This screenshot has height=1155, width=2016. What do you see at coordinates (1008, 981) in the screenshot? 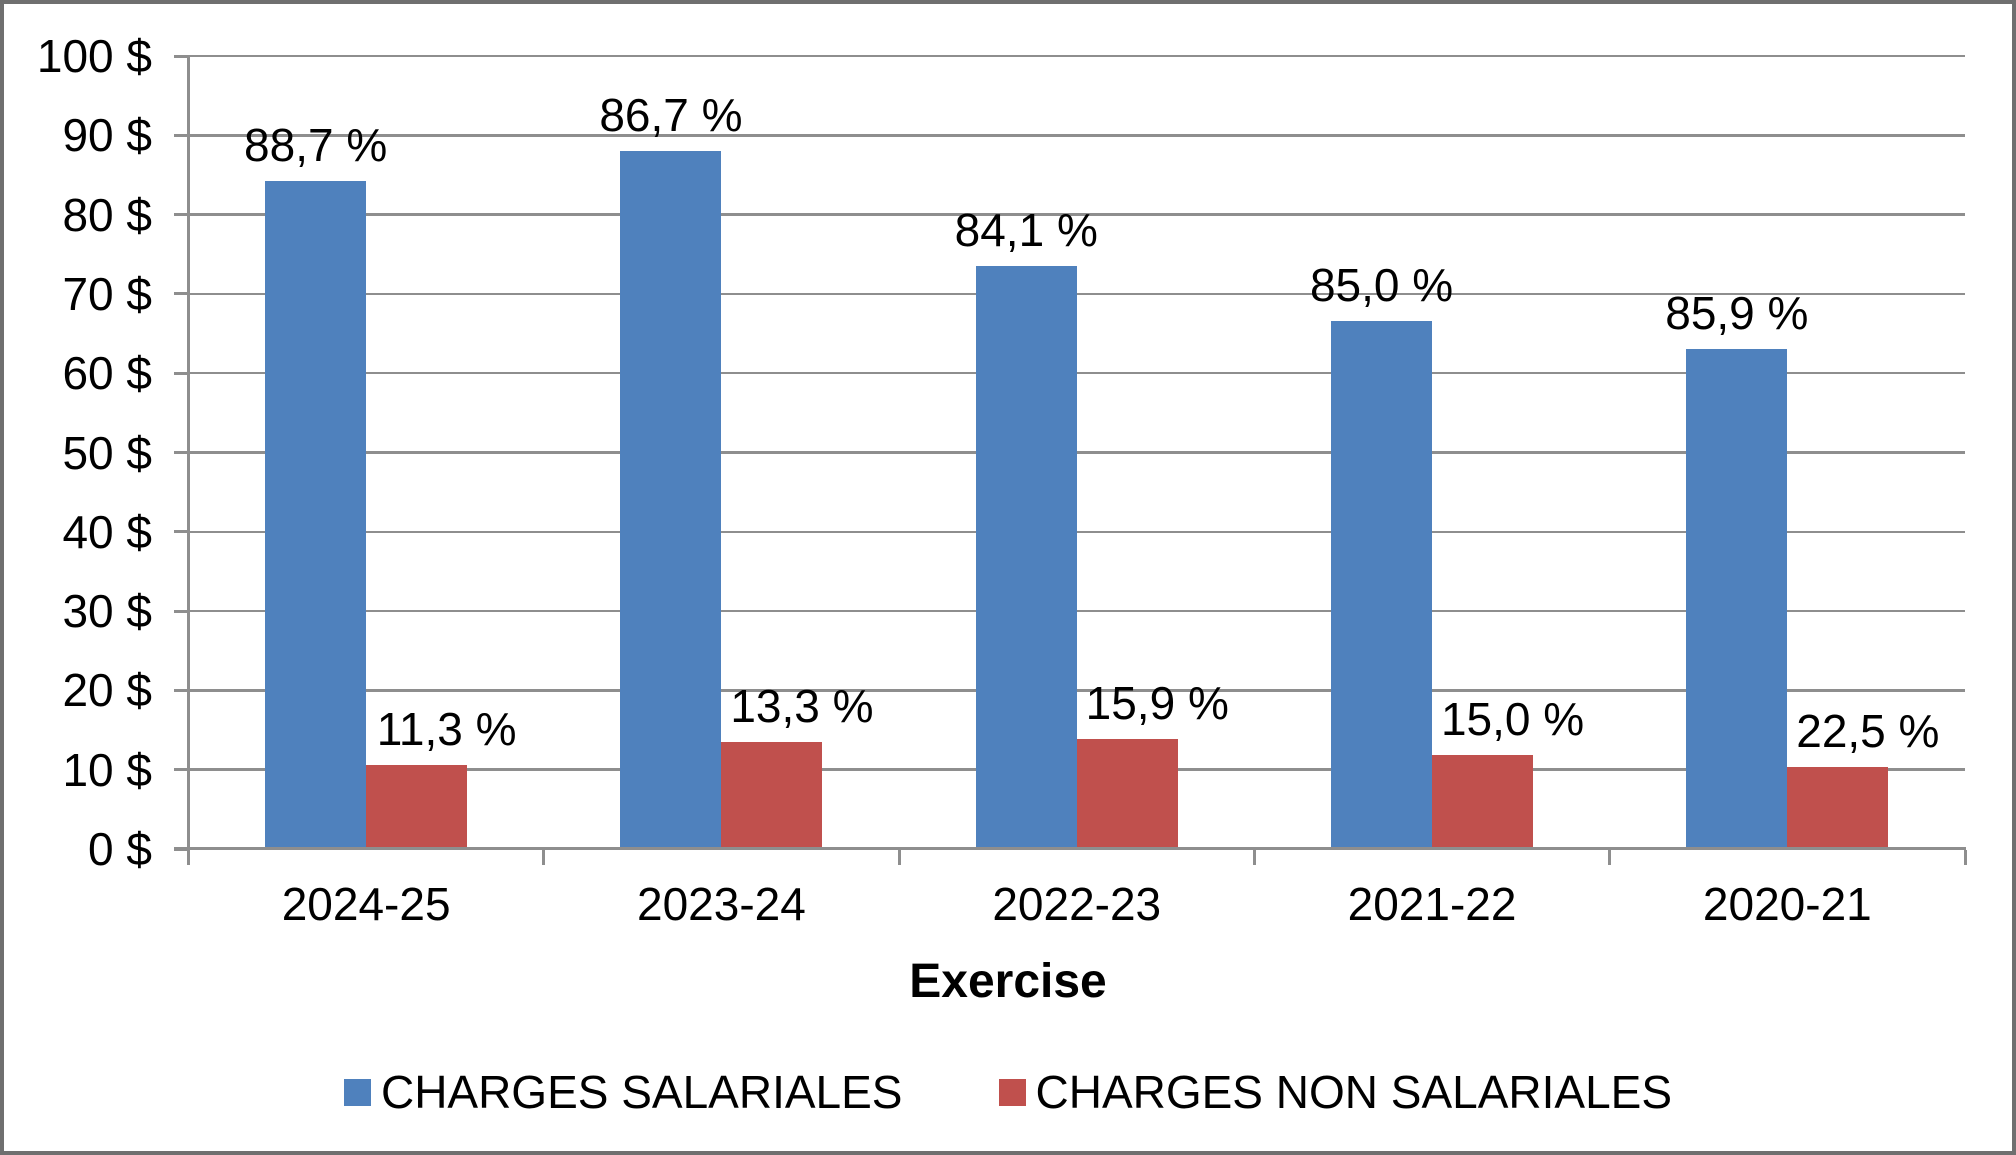
I see `x-axis-title: Exercise` at bounding box center [1008, 981].